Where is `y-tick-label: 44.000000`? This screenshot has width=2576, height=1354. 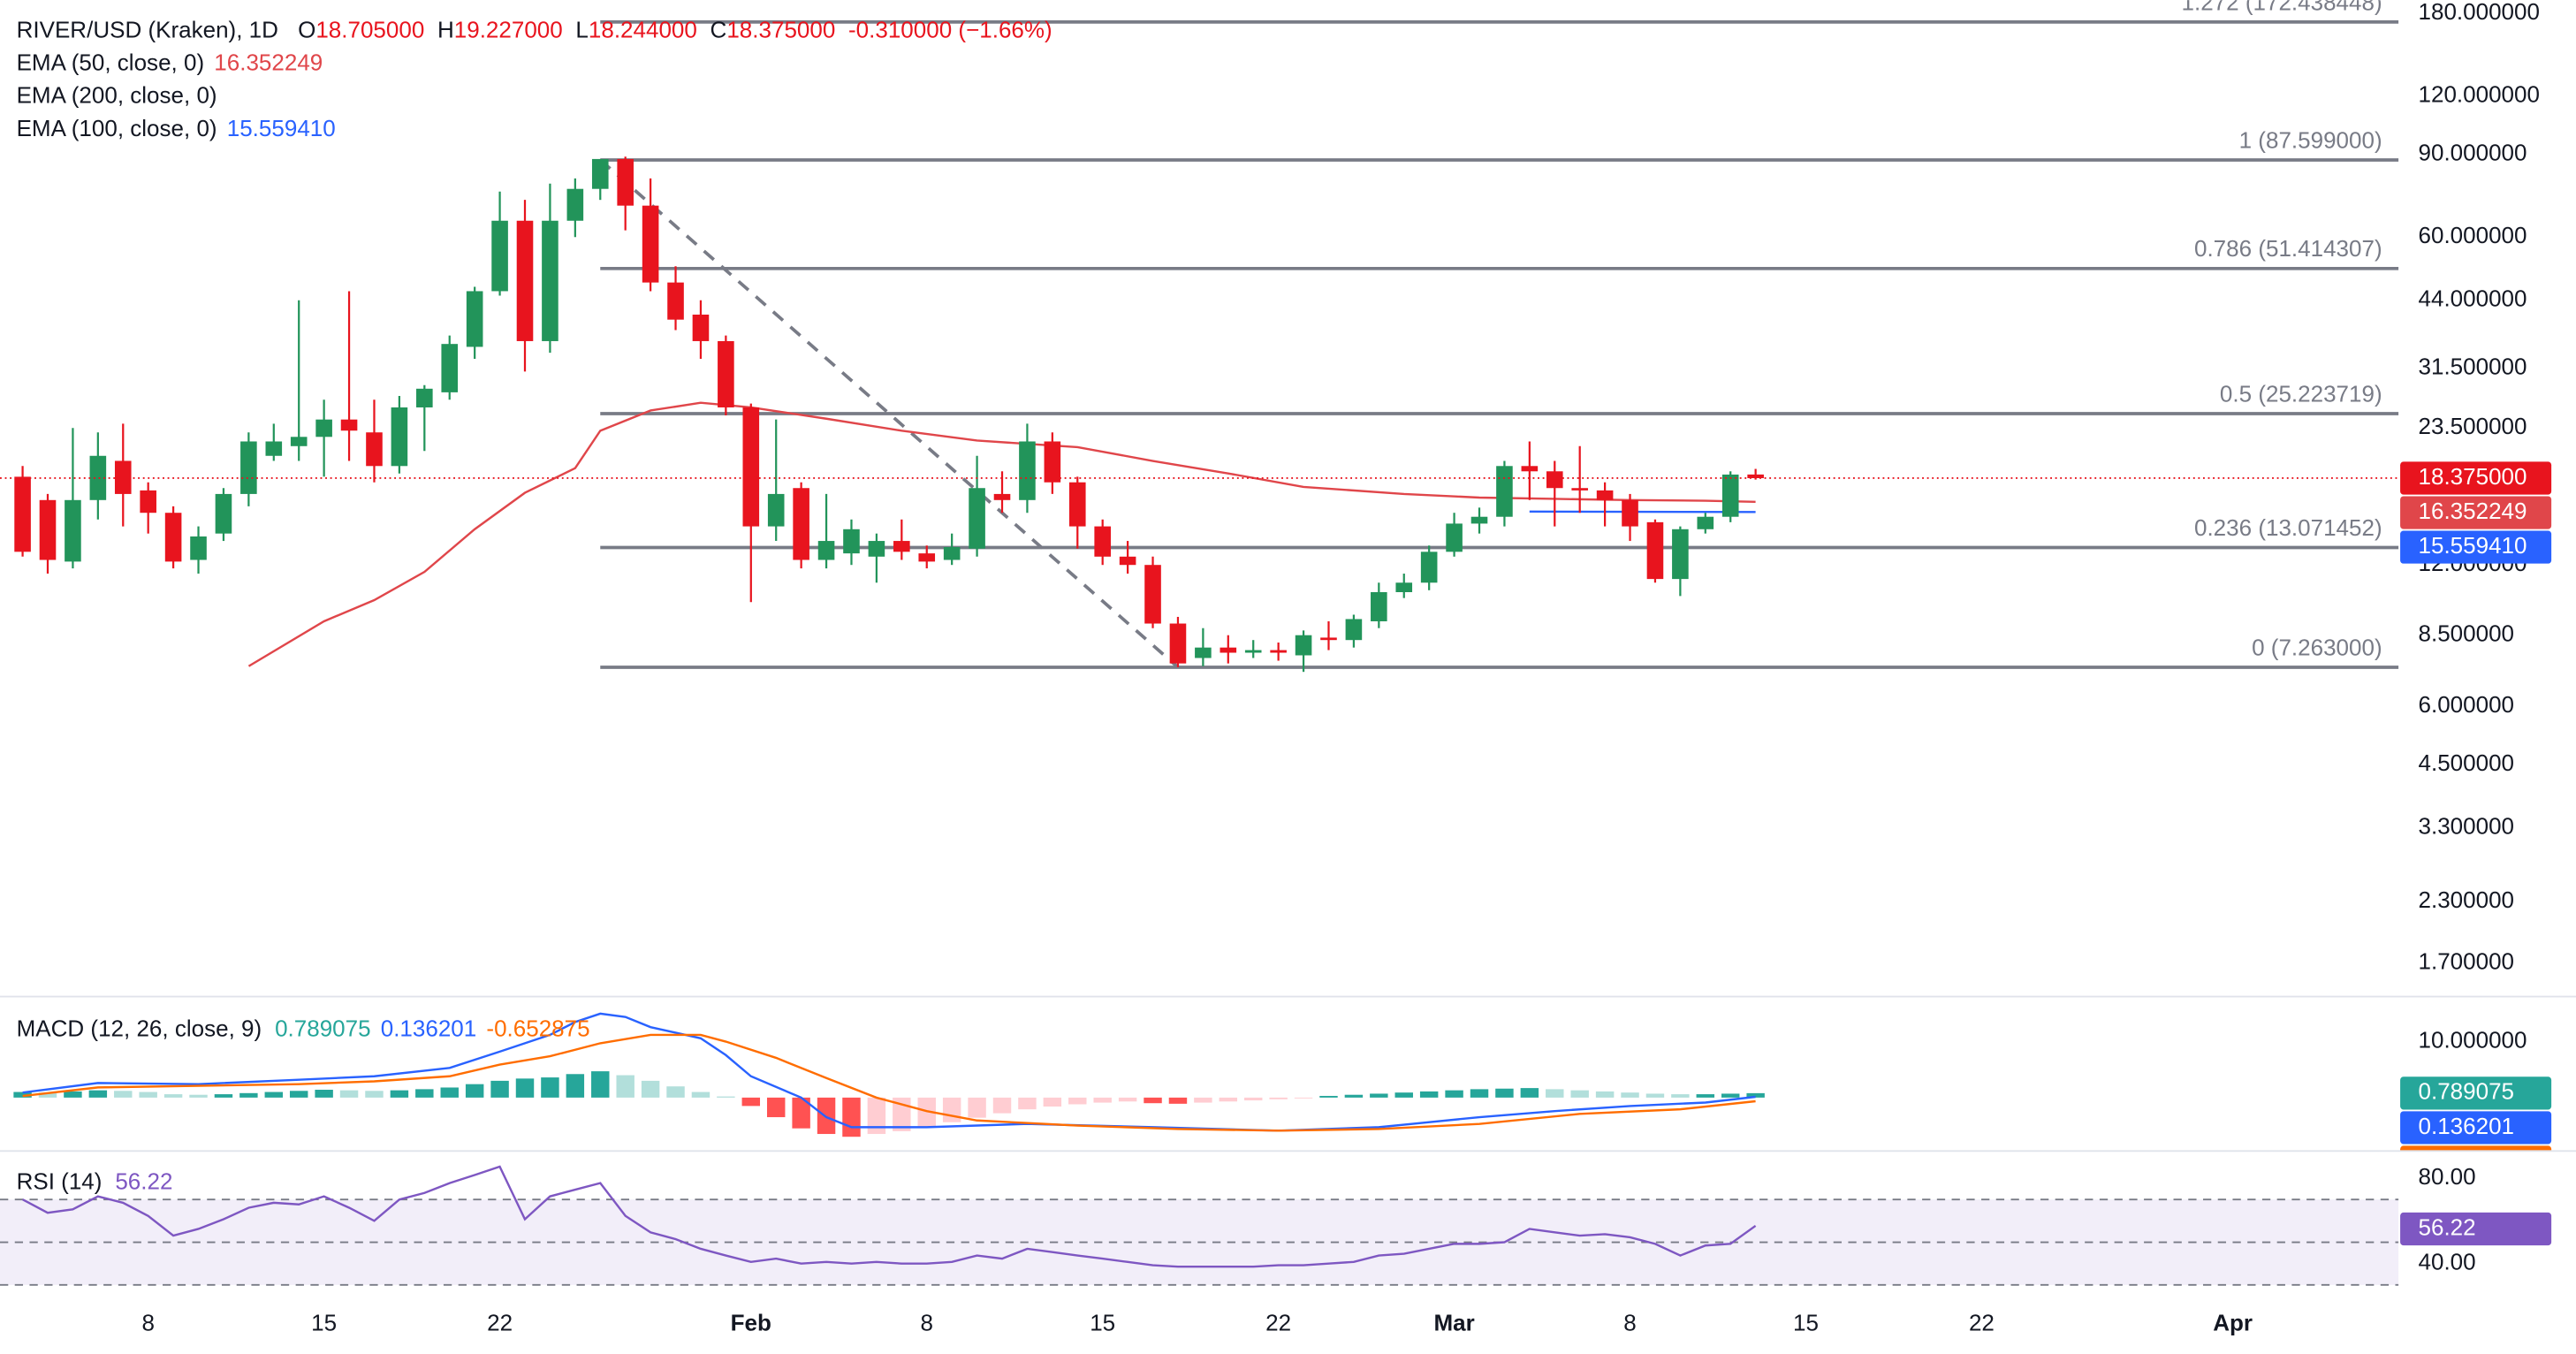 y-tick-label: 44.000000 is located at coordinates (2473, 299).